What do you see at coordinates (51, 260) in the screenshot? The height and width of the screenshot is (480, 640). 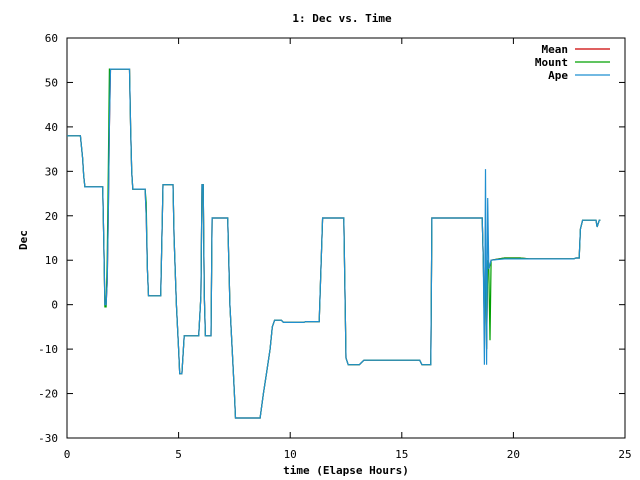 I see `y-tick-label: 10` at bounding box center [51, 260].